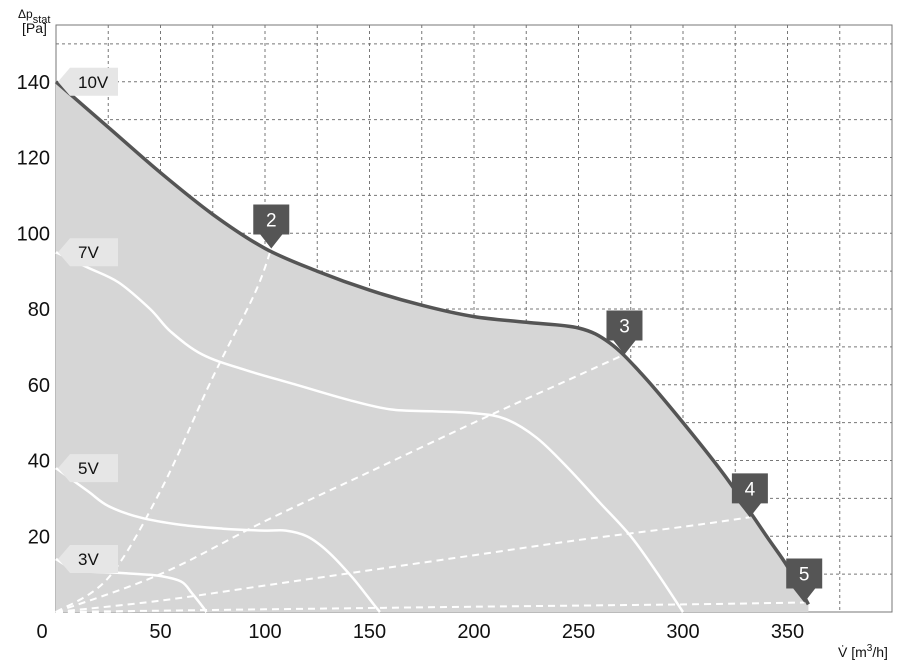 The width and height of the screenshot is (918, 664). What do you see at coordinates (787, 632) in the screenshot?
I see `x-tick-label: 350` at bounding box center [787, 632].